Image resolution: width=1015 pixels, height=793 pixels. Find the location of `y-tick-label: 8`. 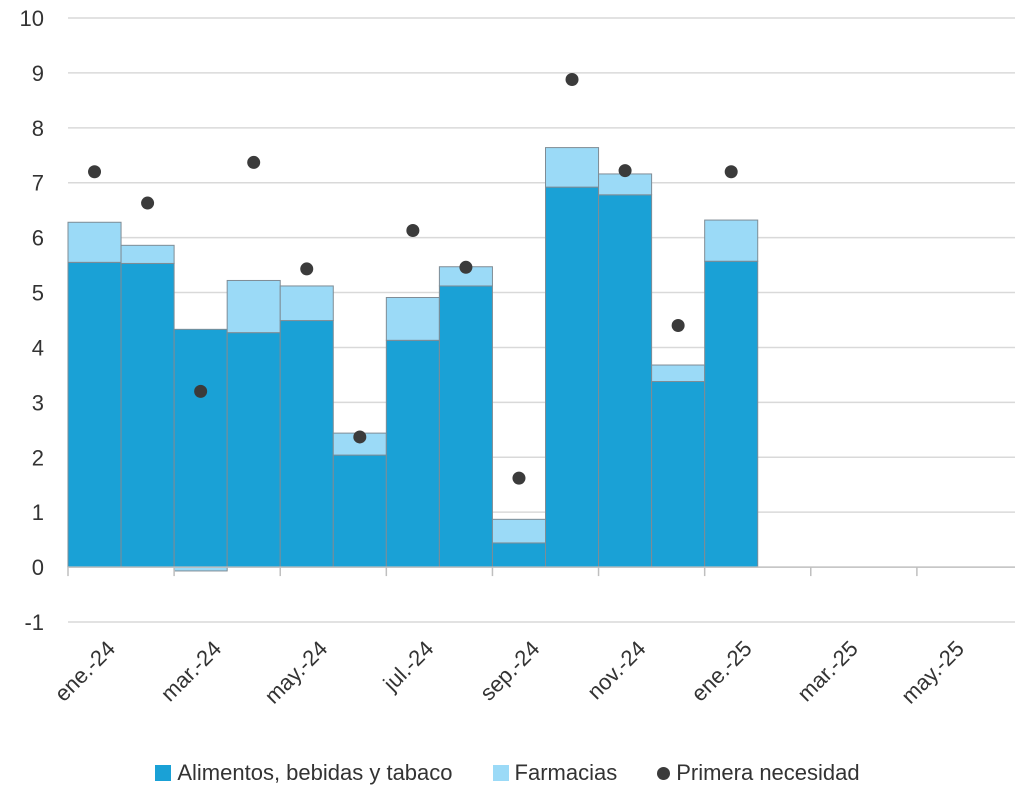

y-tick-label: 8 is located at coordinates (38, 128).